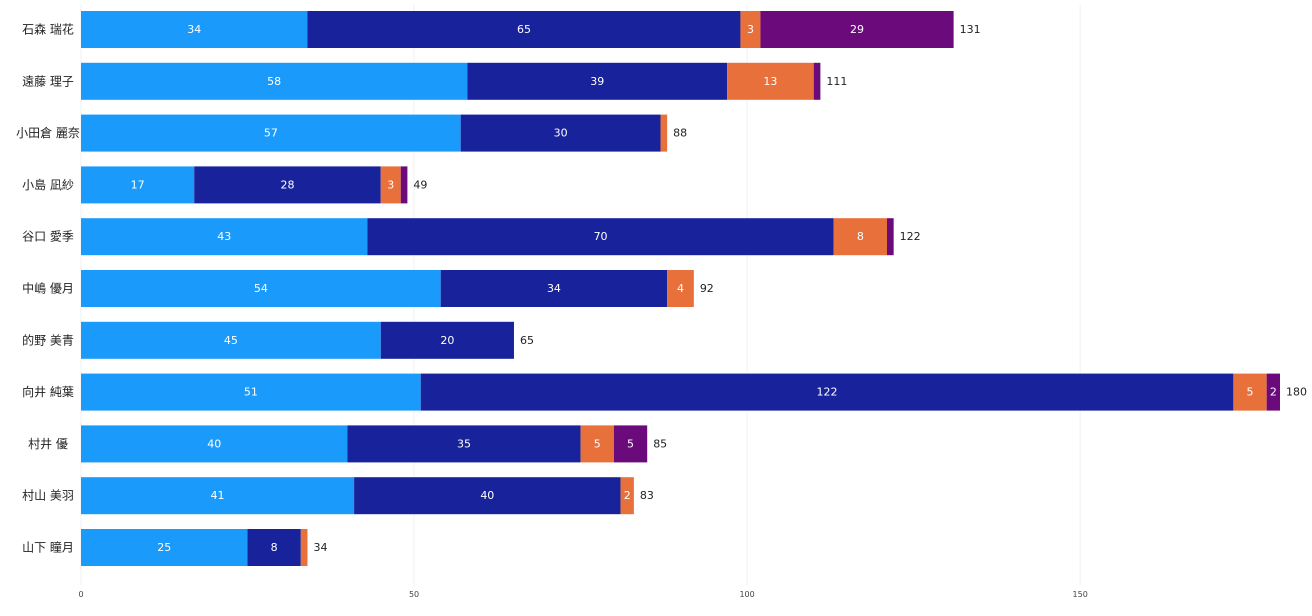 The width and height of the screenshot is (1312, 616). I want to click on category-label: 小田倉 麗奈, so click(48, 132).